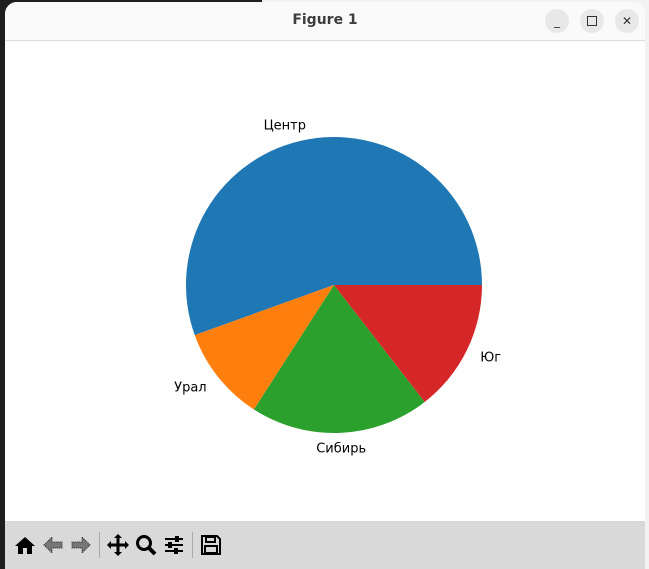  I want to click on pan-icon, so click(118, 545).